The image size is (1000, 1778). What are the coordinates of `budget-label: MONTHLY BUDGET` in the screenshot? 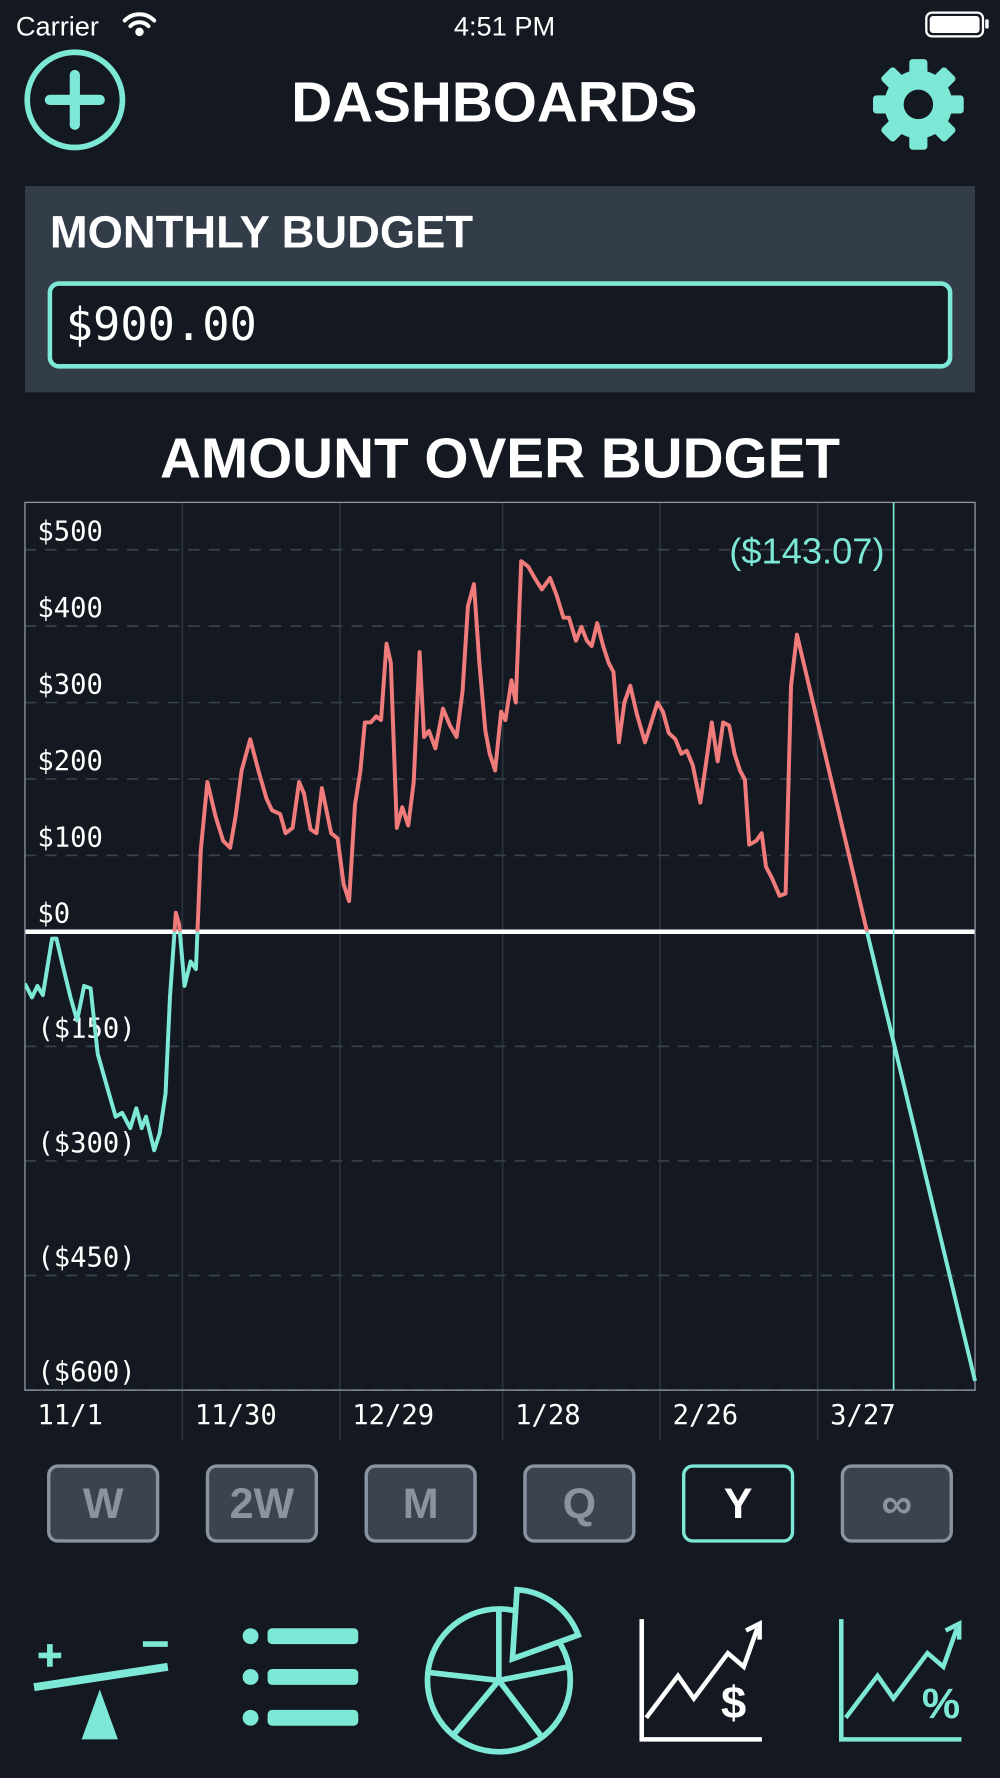 It's located at (262, 231).